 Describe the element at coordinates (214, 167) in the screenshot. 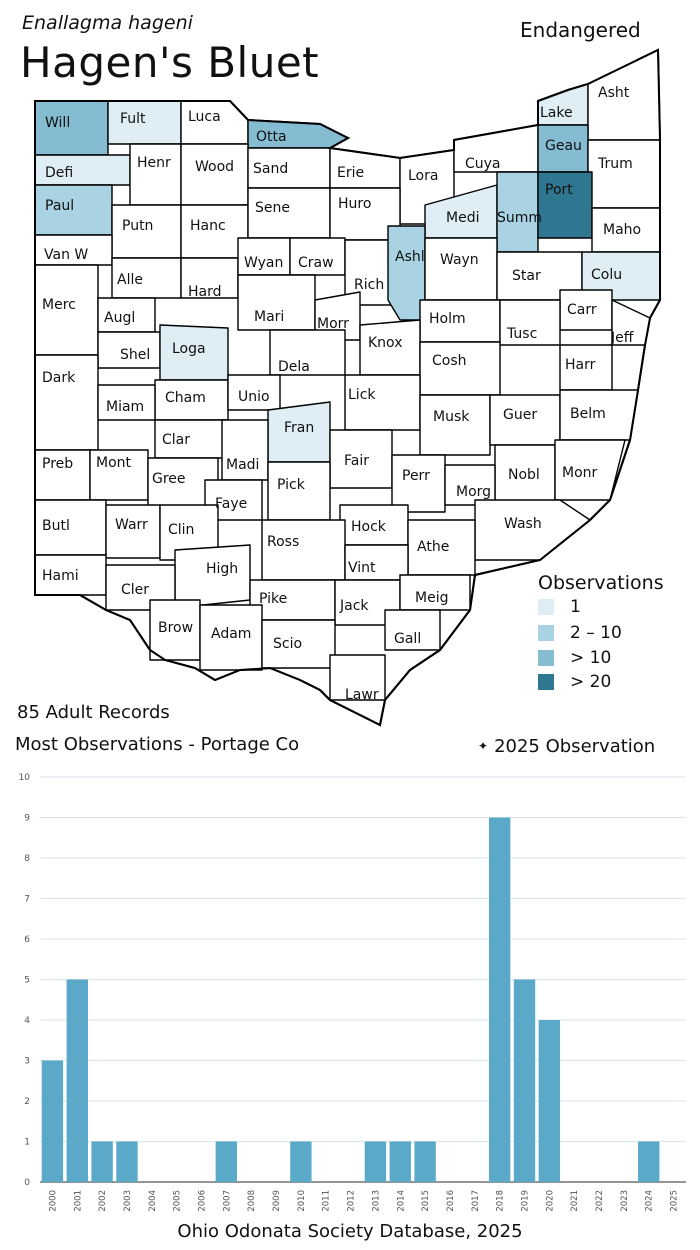

I see `county-label: Wood` at that location.